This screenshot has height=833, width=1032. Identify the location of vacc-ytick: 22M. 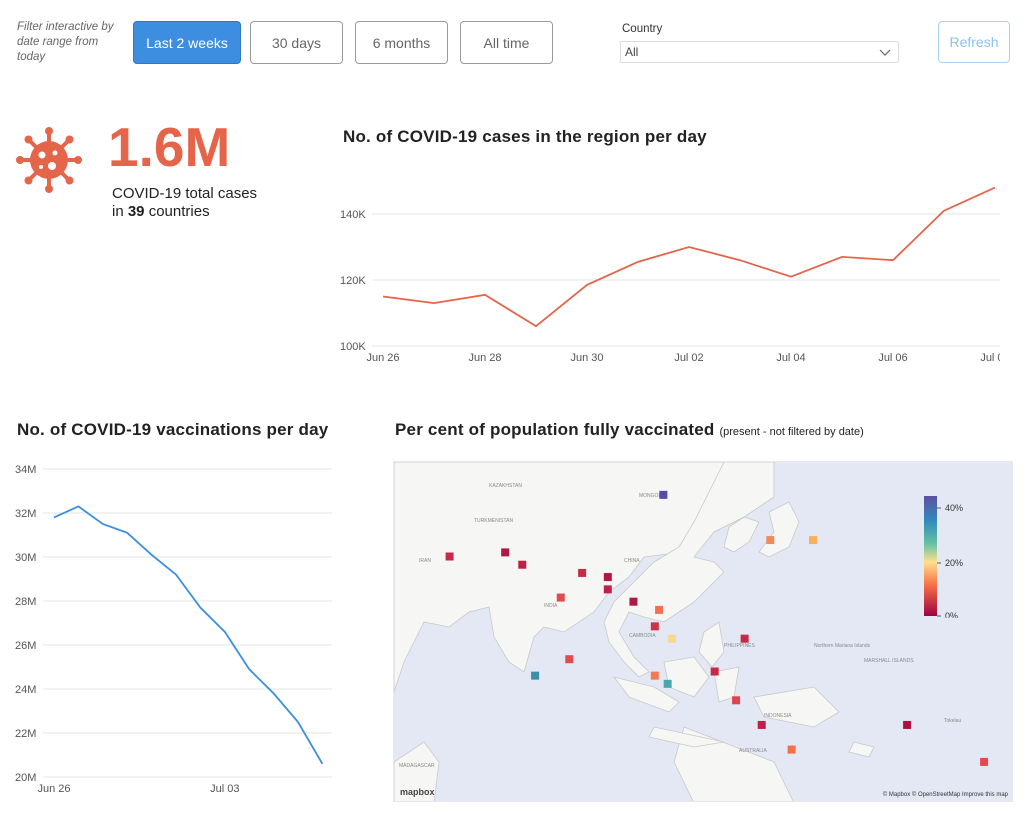
(25, 734).